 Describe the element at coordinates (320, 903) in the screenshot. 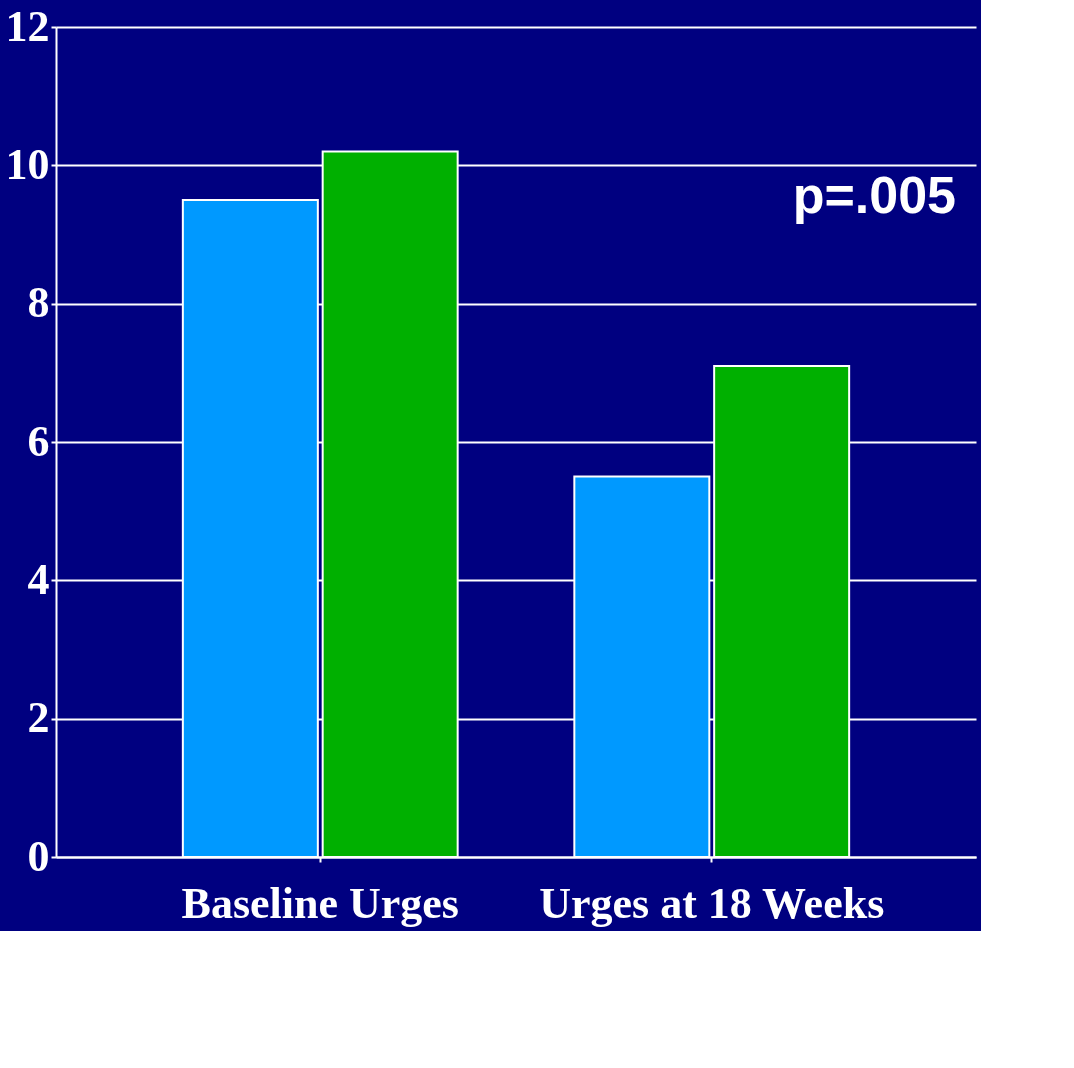

I see `x-tick-label: Baseline Urges` at that location.